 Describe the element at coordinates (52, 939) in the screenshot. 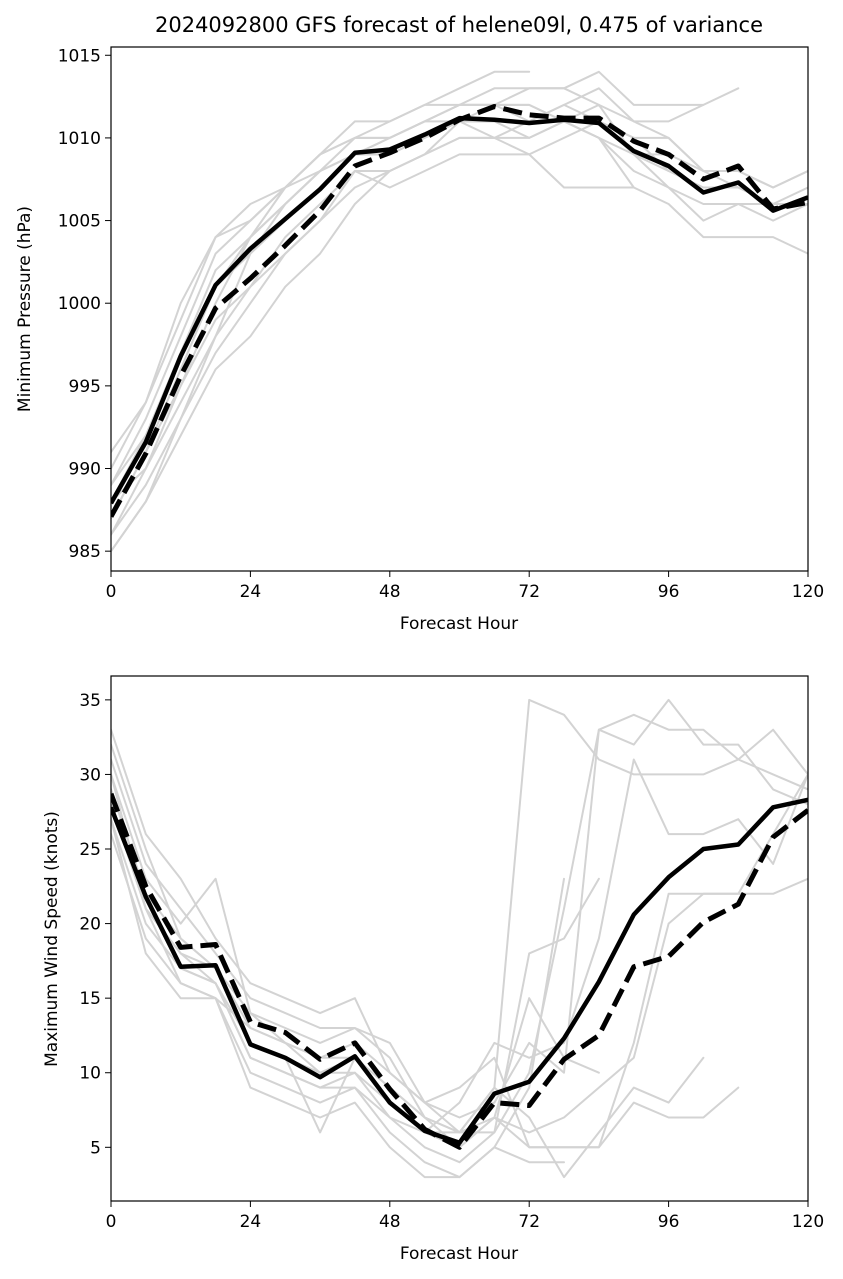

I see `wind-y-axis-label: Maximum Wind Speed (knots)` at that location.